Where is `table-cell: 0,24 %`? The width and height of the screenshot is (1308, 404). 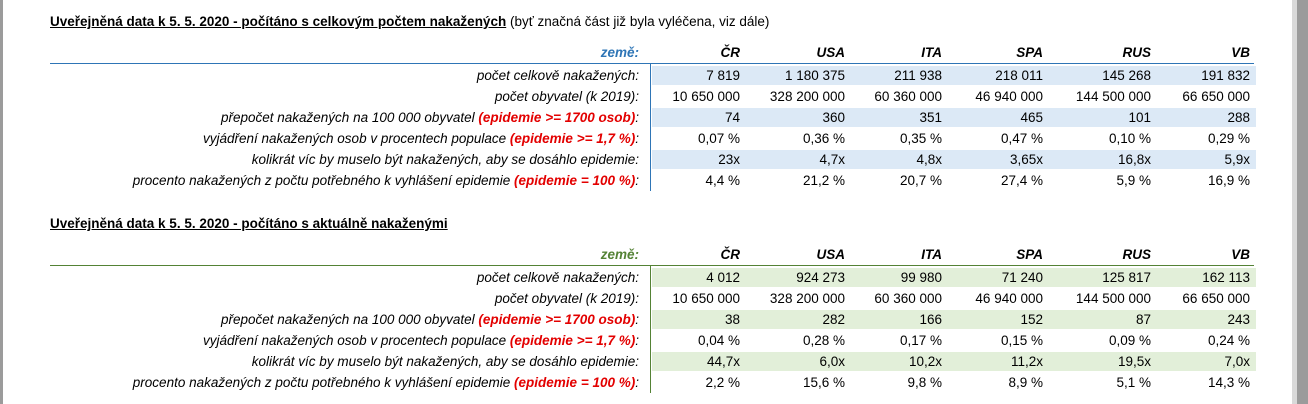
table-cell: 0,24 % is located at coordinates (1228, 340).